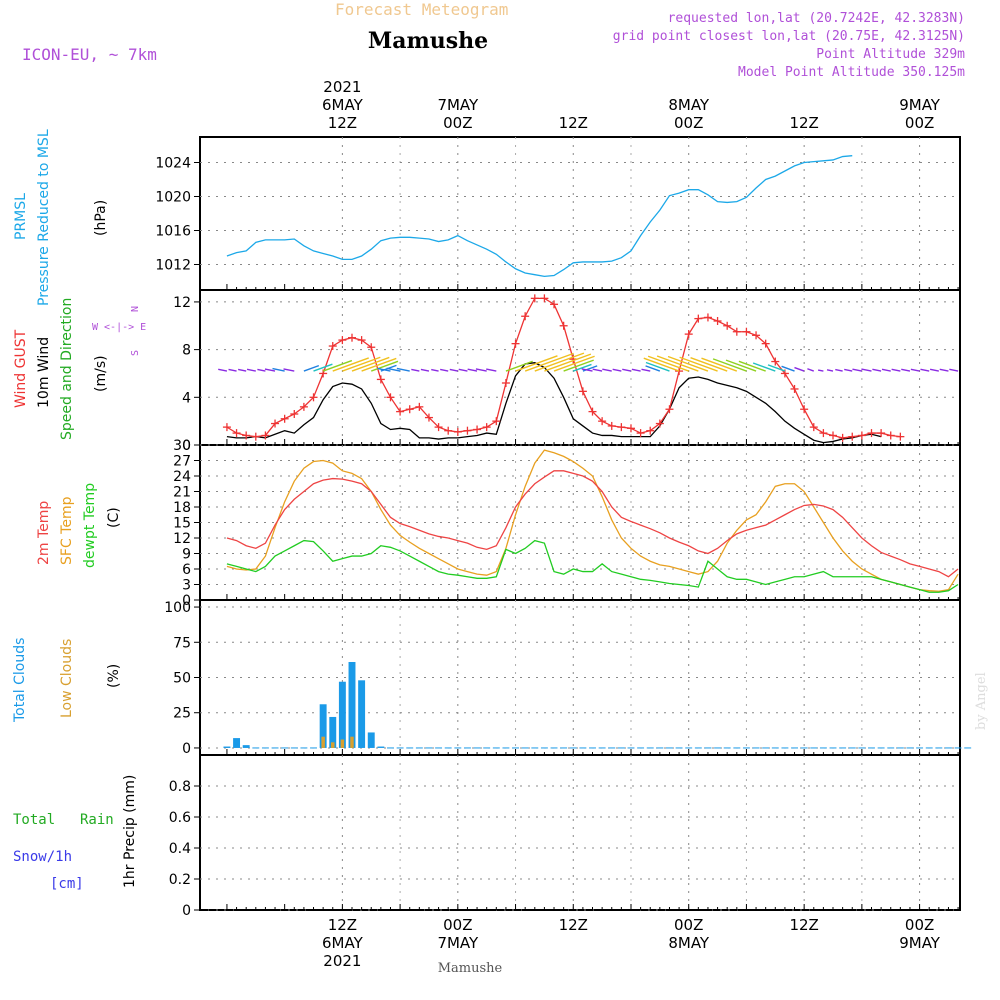  What do you see at coordinates (119, 327) in the screenshot?
I see `compass-we-label: W <-|-> E` at bounding box center [119, 327].